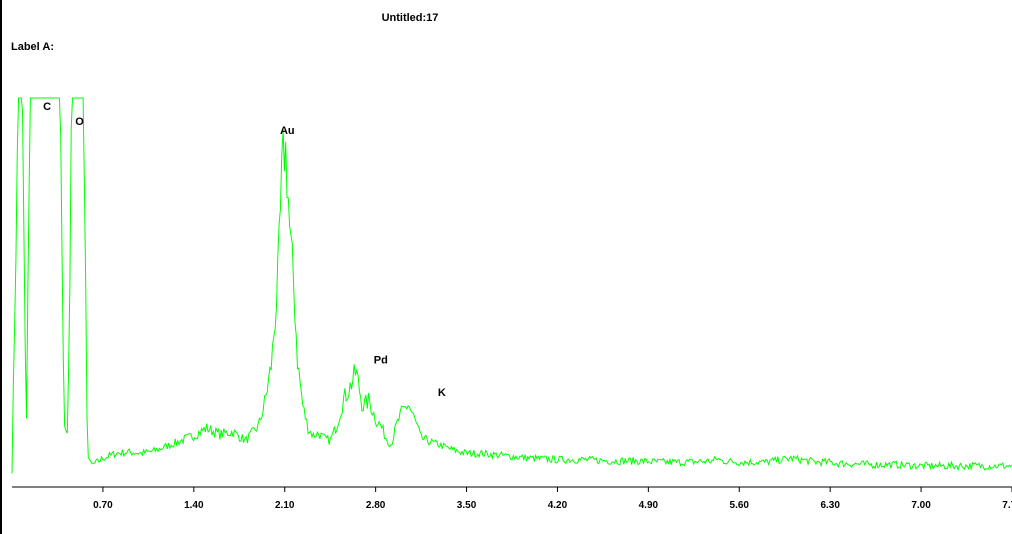 The width and height of the screenshot is (1012, 534). Describe the element at coordinates (467, 505) in the screenshot. I see `x-tick-label: 3.50` at that location.